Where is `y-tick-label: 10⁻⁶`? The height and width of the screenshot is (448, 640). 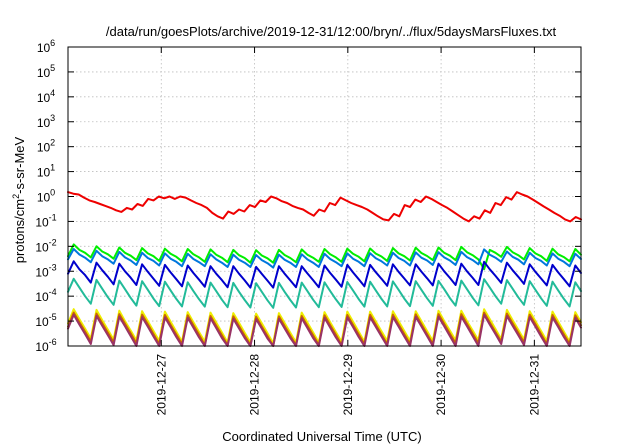 y-tick-label: 10⁻⁶ is located at coordinates (45, 345).